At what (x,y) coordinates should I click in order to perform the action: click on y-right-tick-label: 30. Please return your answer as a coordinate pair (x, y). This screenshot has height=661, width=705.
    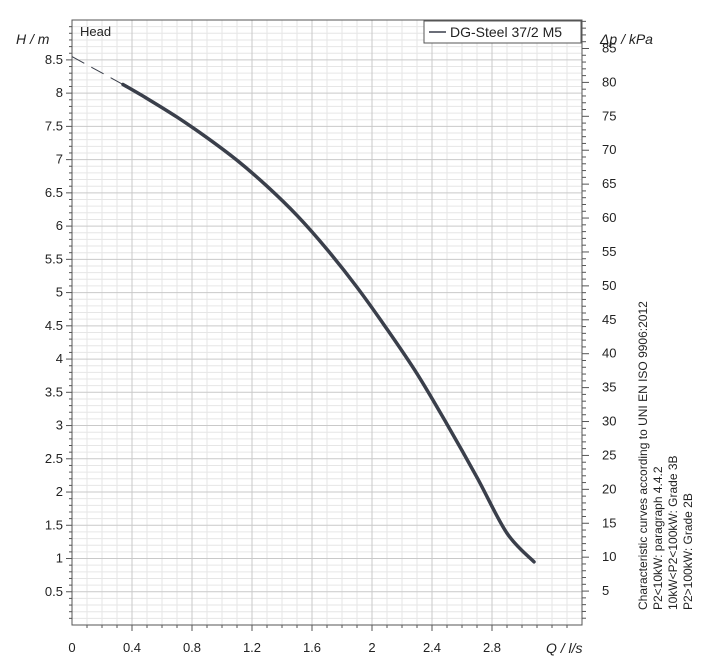
    Looking at the image, I should click on (609, 421).